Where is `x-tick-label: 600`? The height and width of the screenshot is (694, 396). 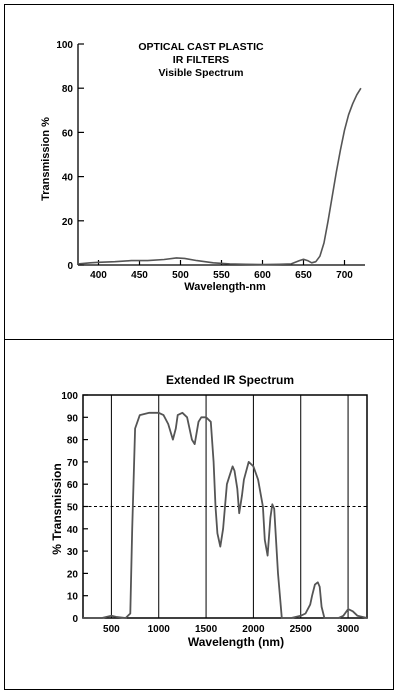 x-tick-label: 600 is located at coordinates (262, 275).